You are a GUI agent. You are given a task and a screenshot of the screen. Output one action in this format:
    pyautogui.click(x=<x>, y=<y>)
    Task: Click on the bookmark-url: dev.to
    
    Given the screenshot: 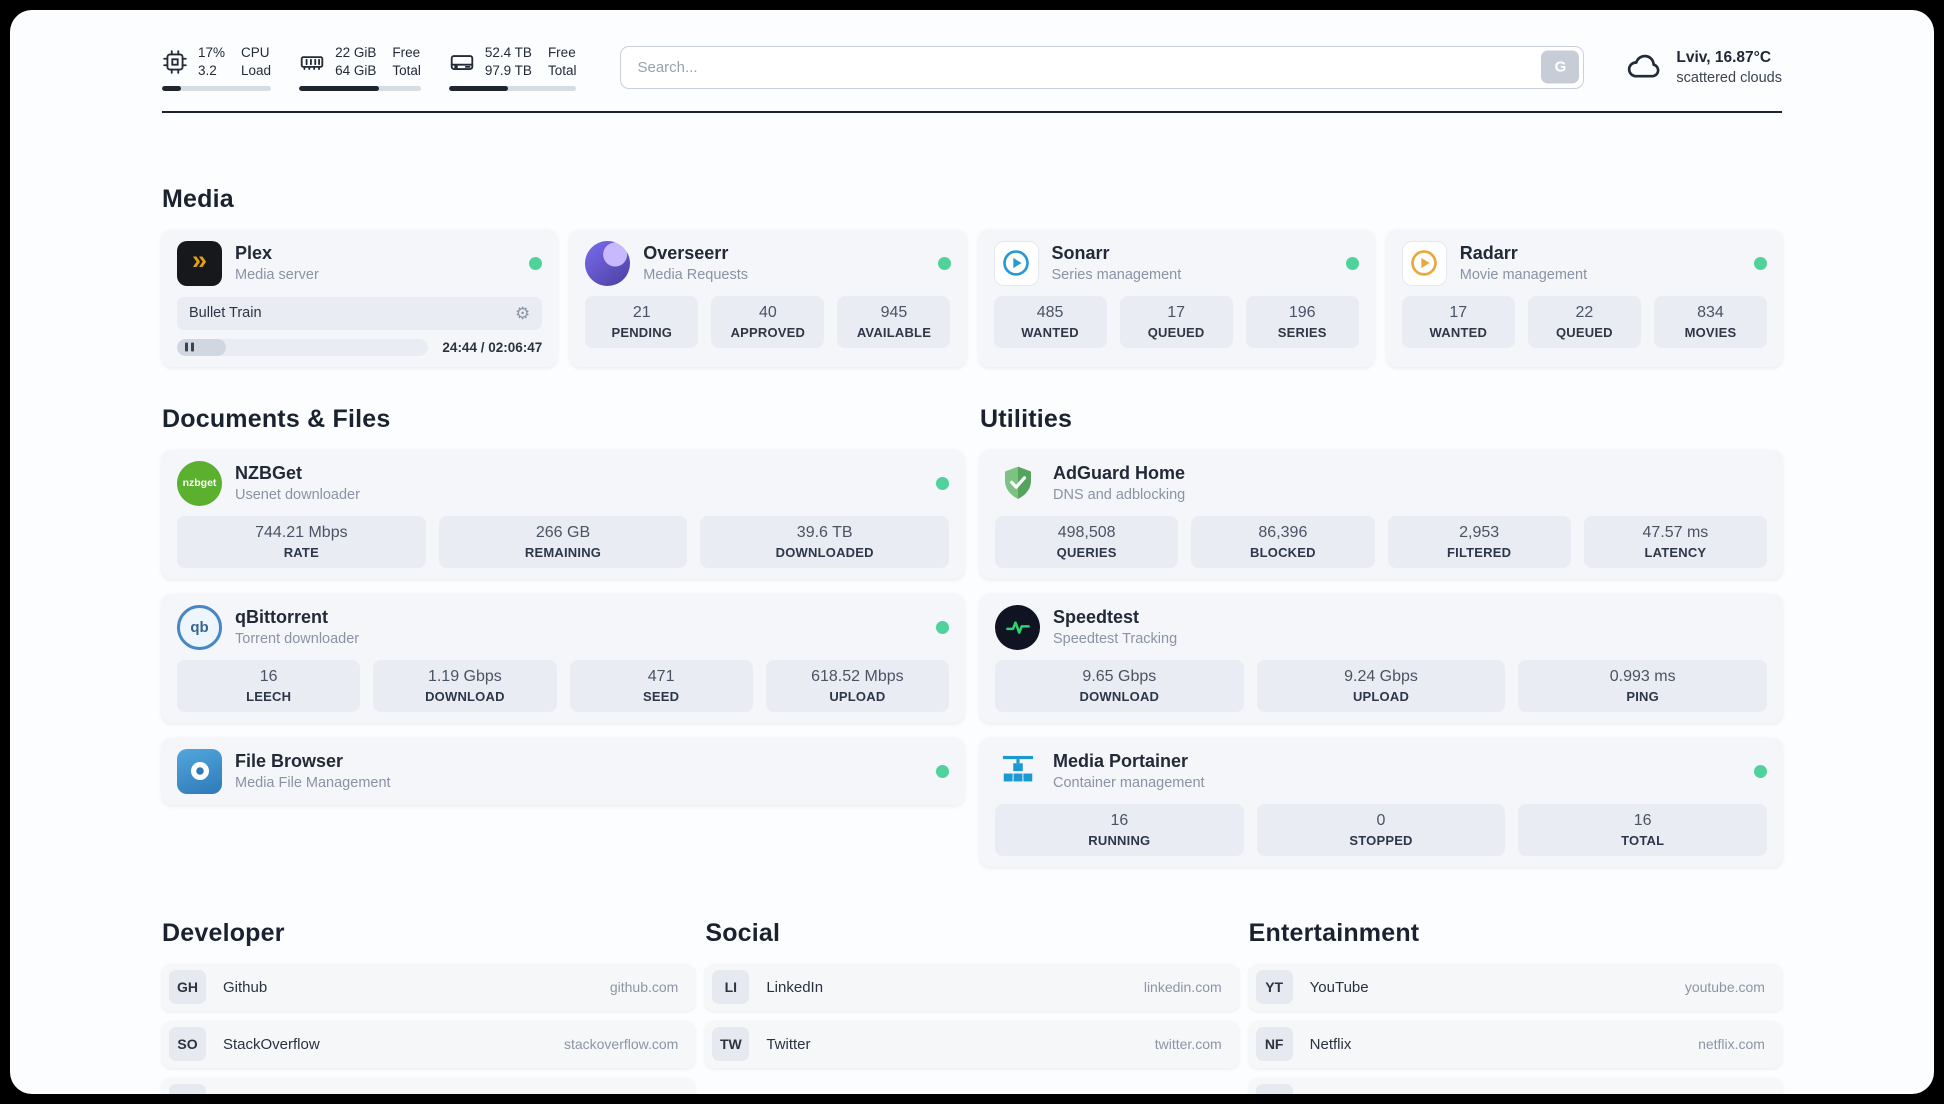 What is the action you would take?
    pyautogui.click(x=659, y=1093)
    